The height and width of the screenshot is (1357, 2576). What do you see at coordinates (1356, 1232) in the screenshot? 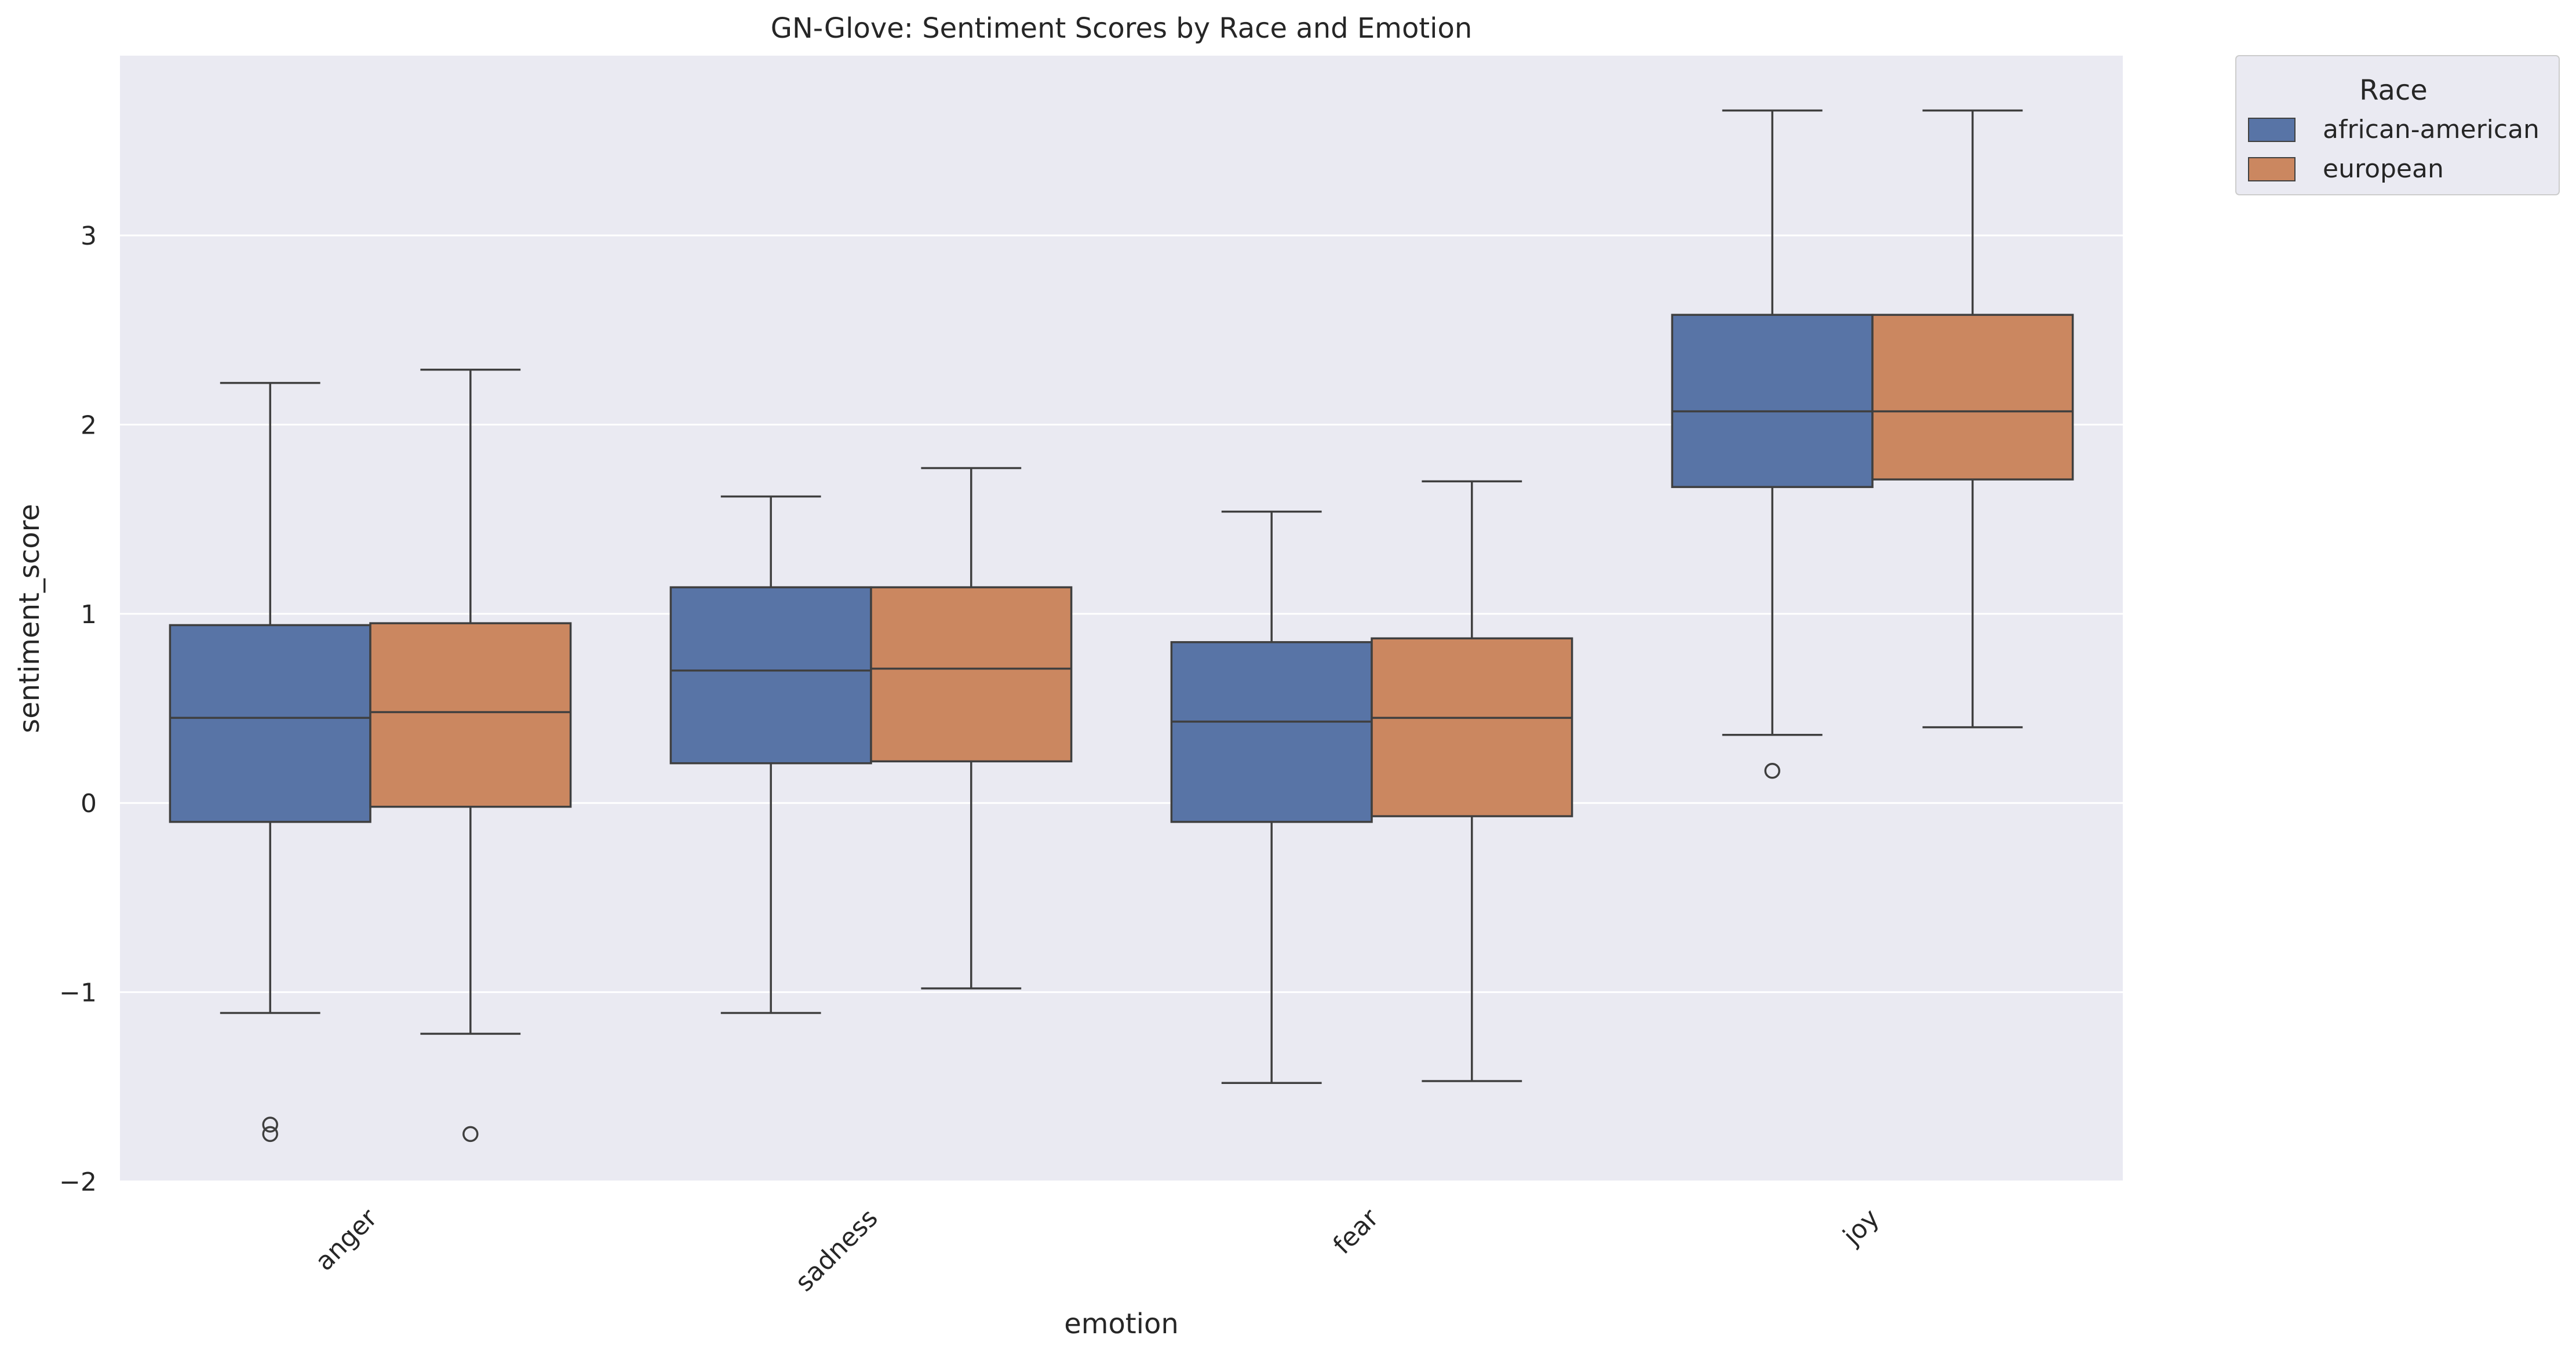
I see `x-tick-label: fear` at bounding box center [1356, 1232].